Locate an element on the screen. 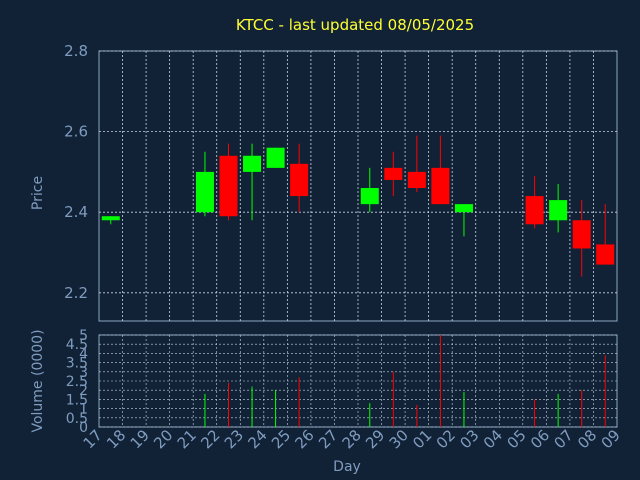  volume-y-tick-labels: 00.511.522.533.544.55 is located at coordinates (77, 382).